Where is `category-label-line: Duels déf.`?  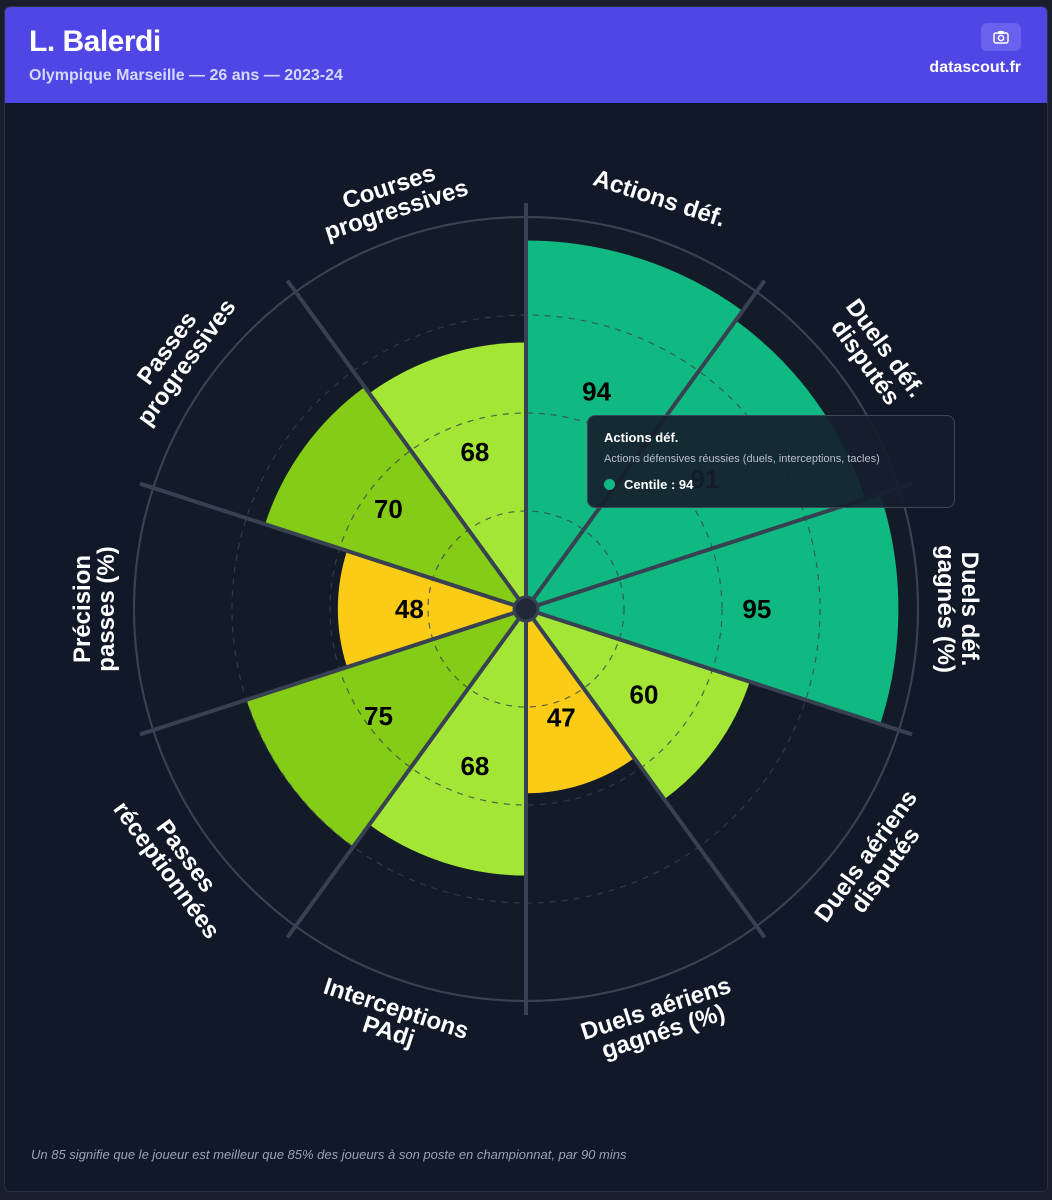
category-label-line: Duels déf. is located at coordinates (969, 609).